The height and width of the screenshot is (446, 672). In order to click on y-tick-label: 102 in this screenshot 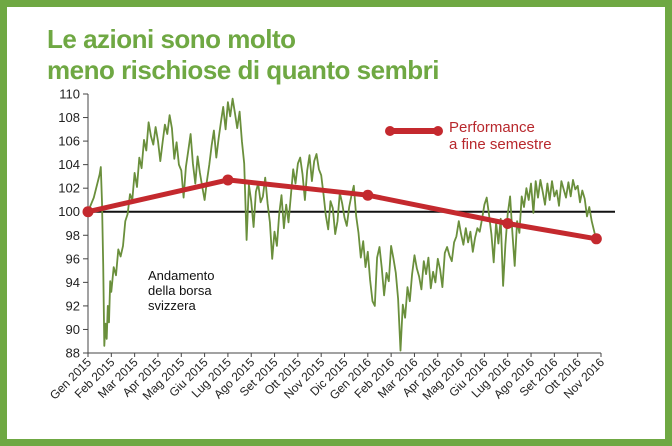, I will do `click(69, 188)`.